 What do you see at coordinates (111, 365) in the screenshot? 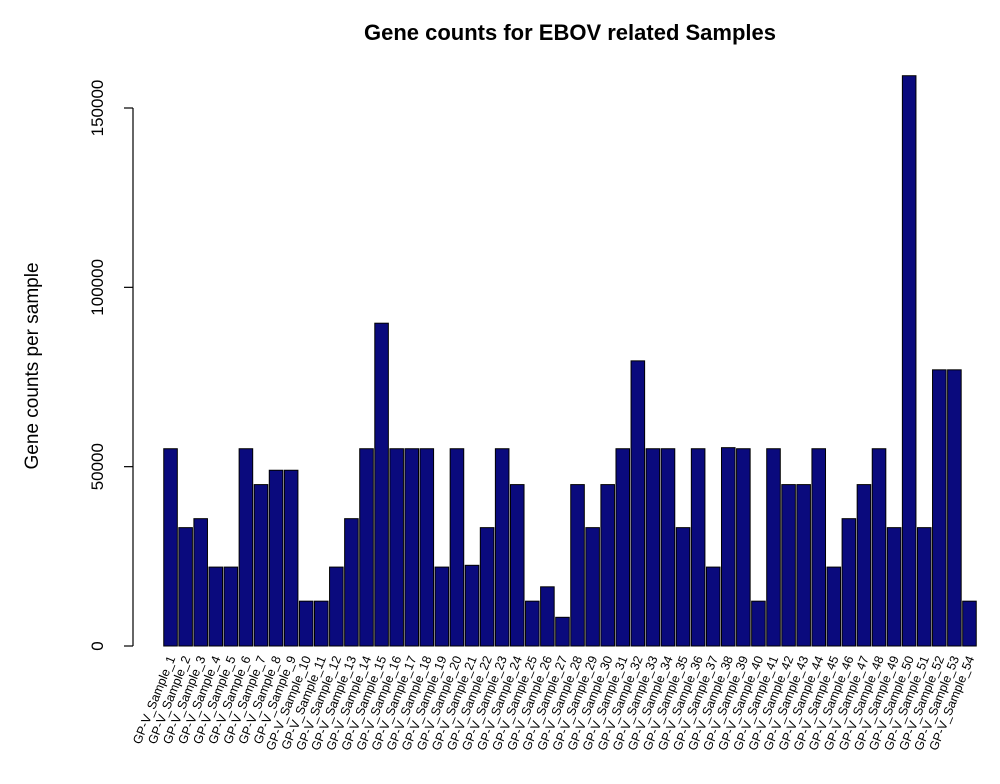
I see `y-axis: 0 50000 100000 150000` at bounding box center [111, 365].